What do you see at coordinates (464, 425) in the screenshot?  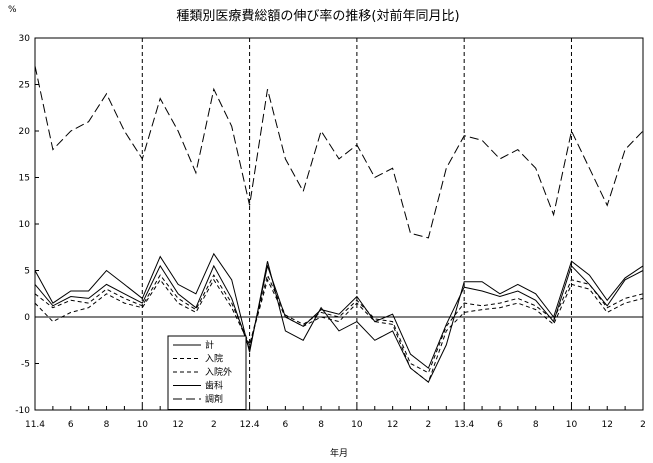 I see `x-tick-label: 13.4` at bounding box center [464, 425].